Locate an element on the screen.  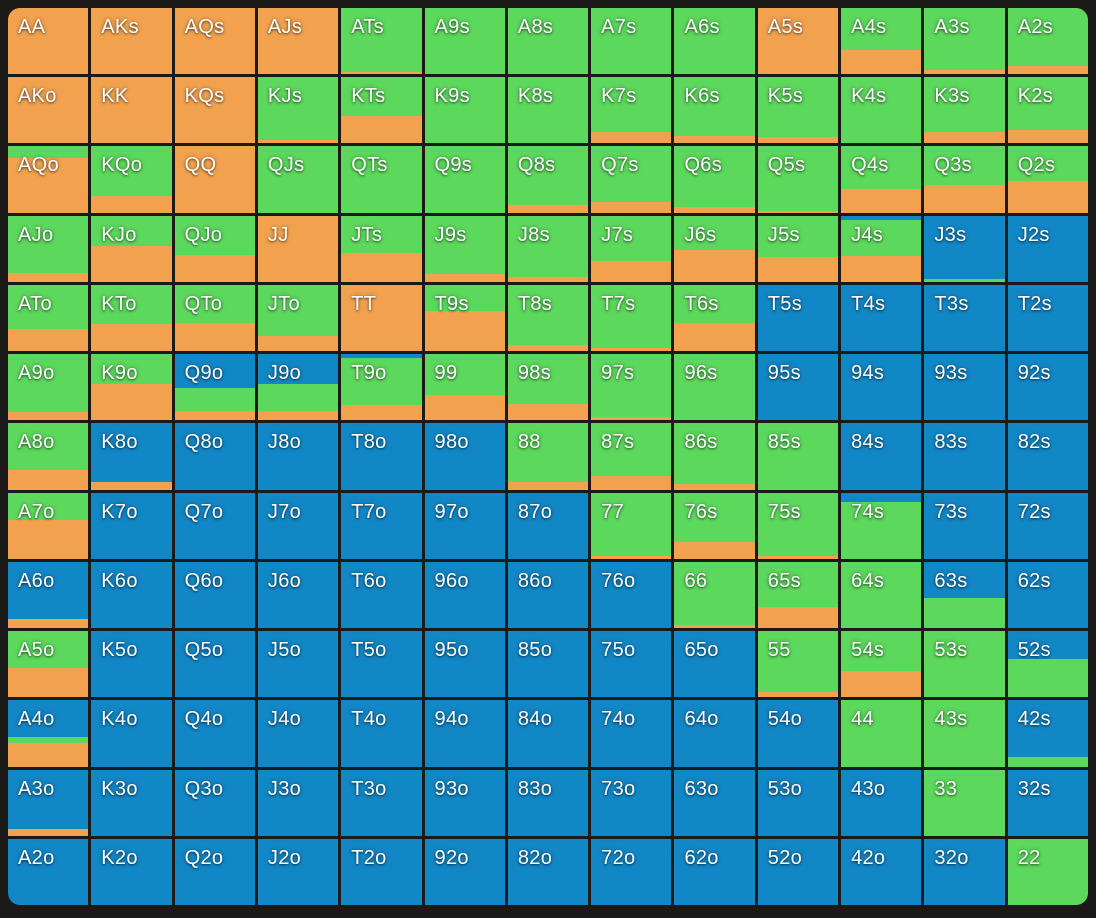
hand-cell-66: 66 is located at coordinates (714, 595).